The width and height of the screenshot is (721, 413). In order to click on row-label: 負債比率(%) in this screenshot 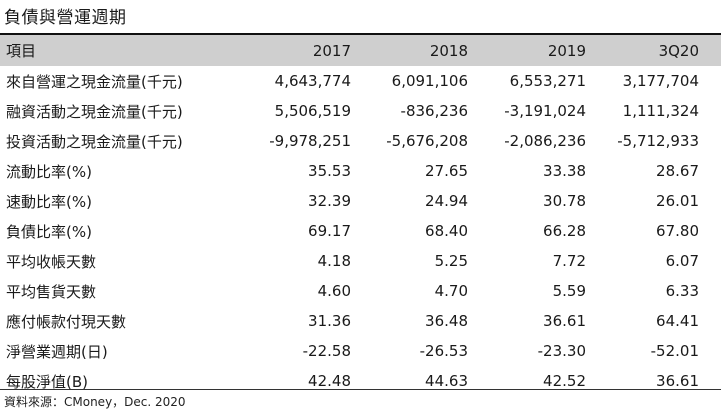, I will do `click(49, 231)`.